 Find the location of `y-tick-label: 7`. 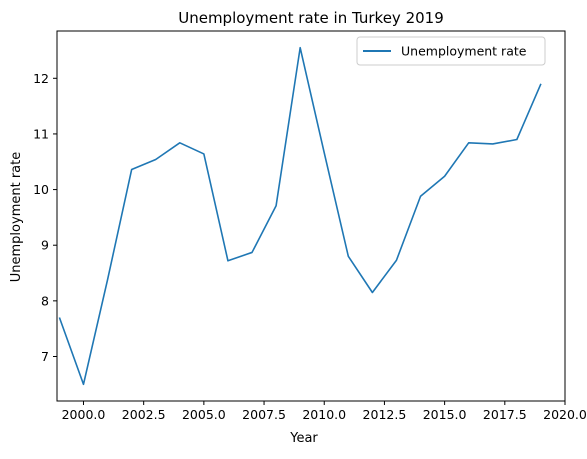

y-tick-label: 7 is located at coordinates (45, 356).